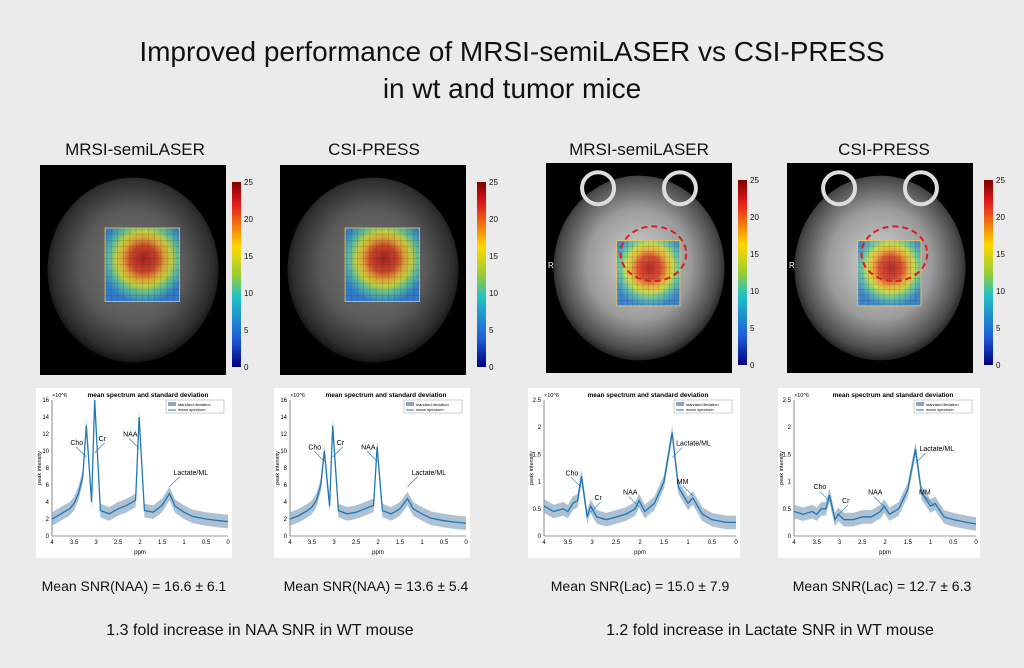  I want to click on snr-heatmap-overlay, so click(142, 264).